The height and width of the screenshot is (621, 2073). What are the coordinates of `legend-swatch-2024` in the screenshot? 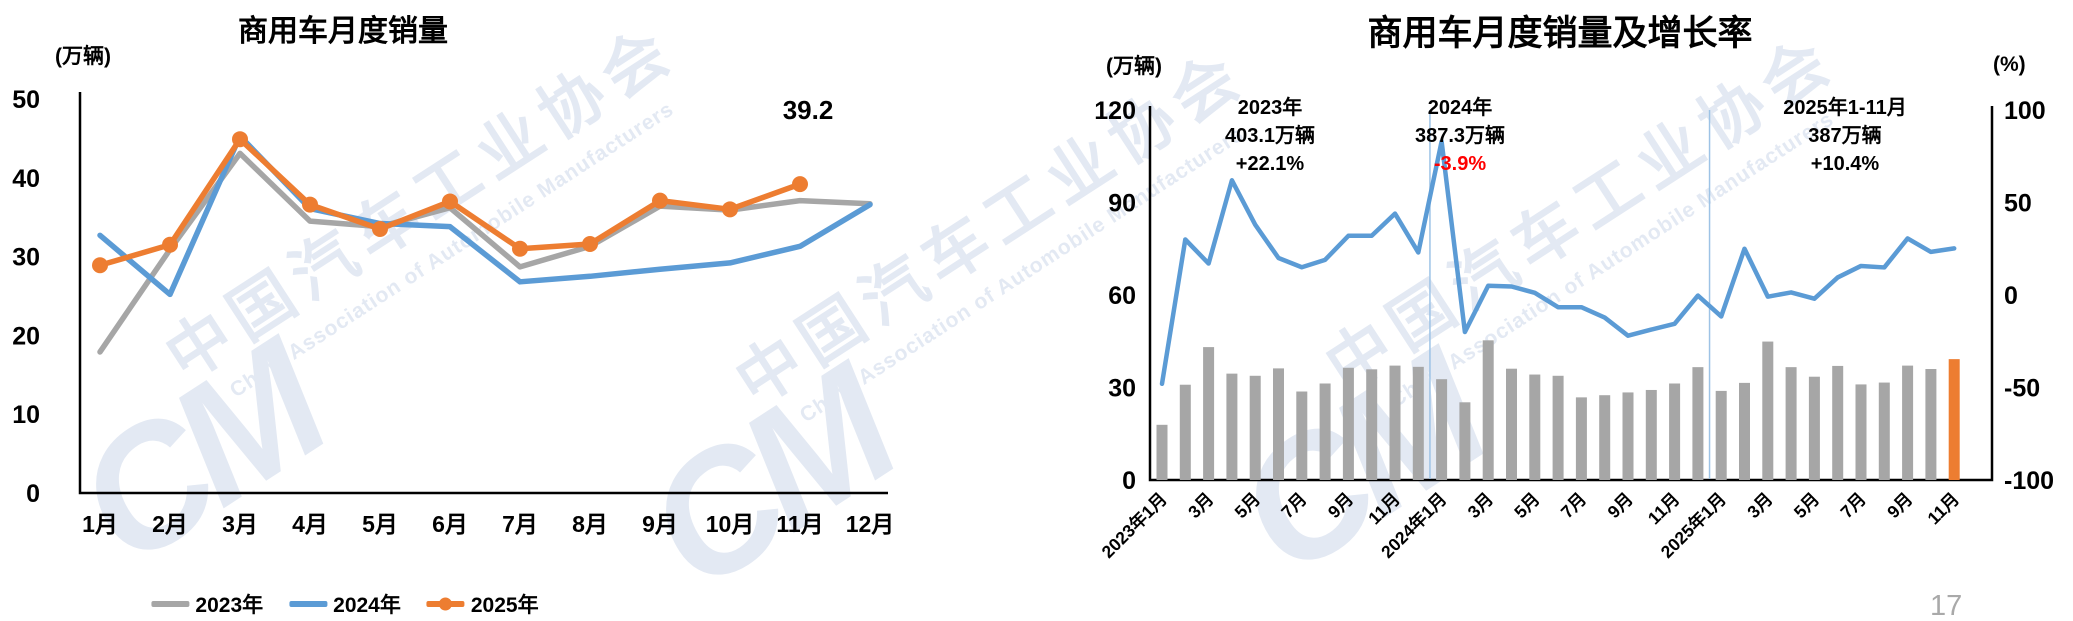 It's located at (308, 604).